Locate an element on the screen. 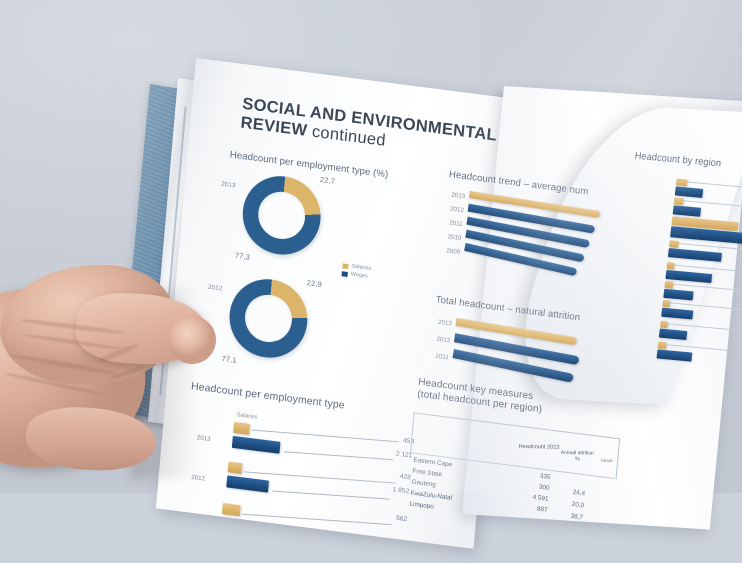 This screenshot has height=563, width=742. bar-value-2012-wages: 1 852 is located at coordinates (401, 491).